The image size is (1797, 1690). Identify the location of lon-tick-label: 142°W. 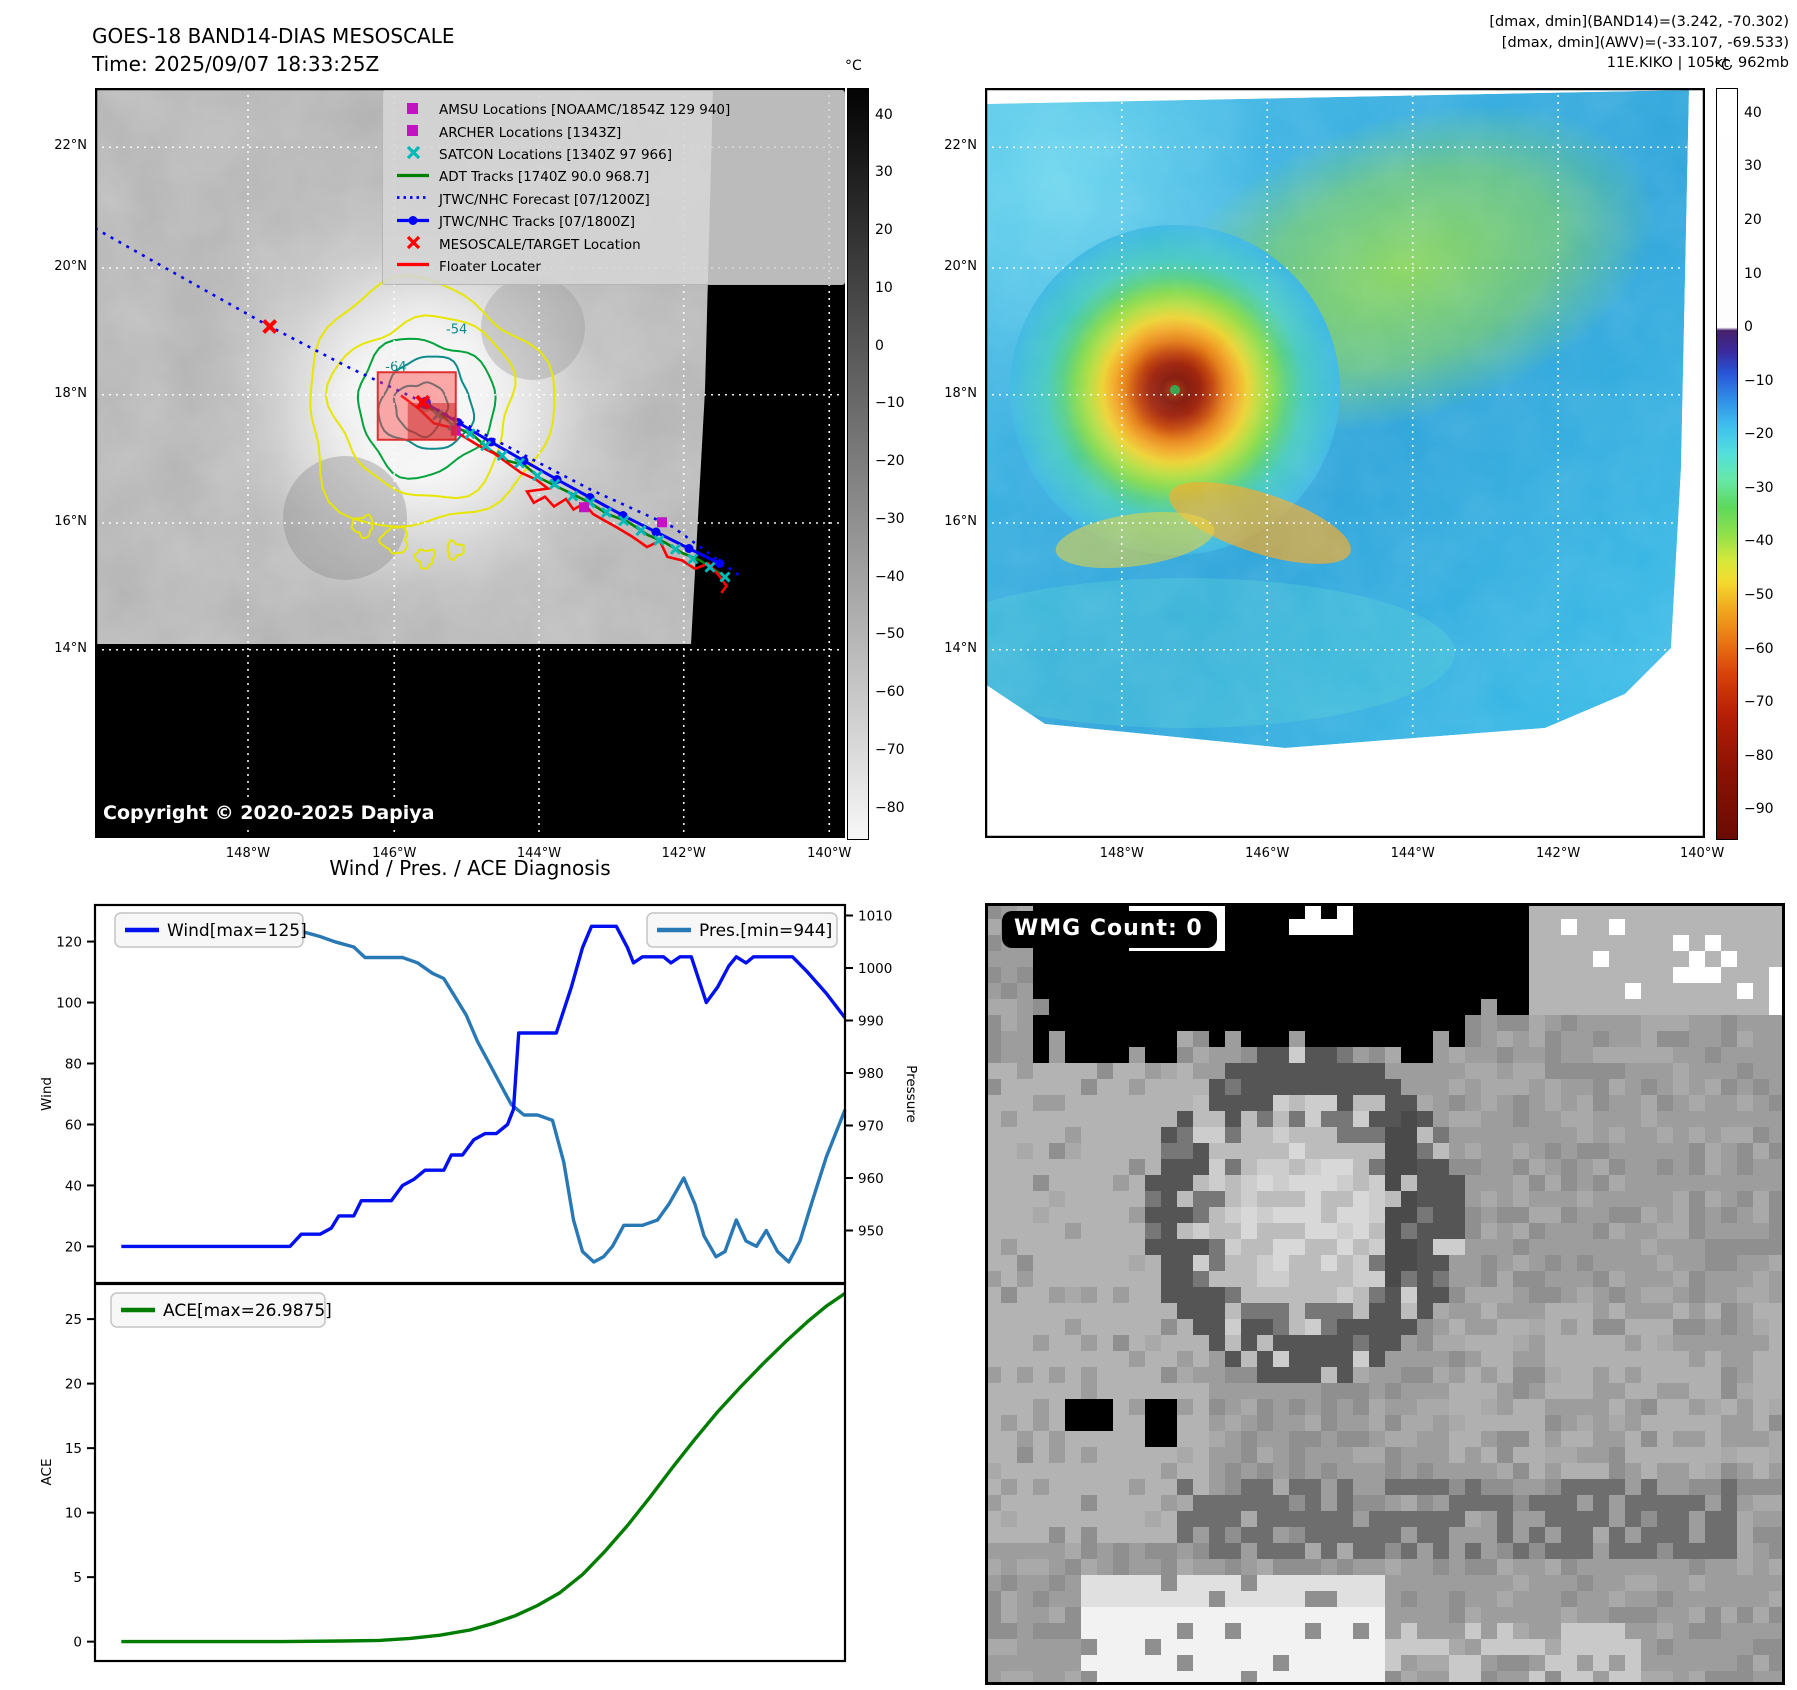
(683, 853).